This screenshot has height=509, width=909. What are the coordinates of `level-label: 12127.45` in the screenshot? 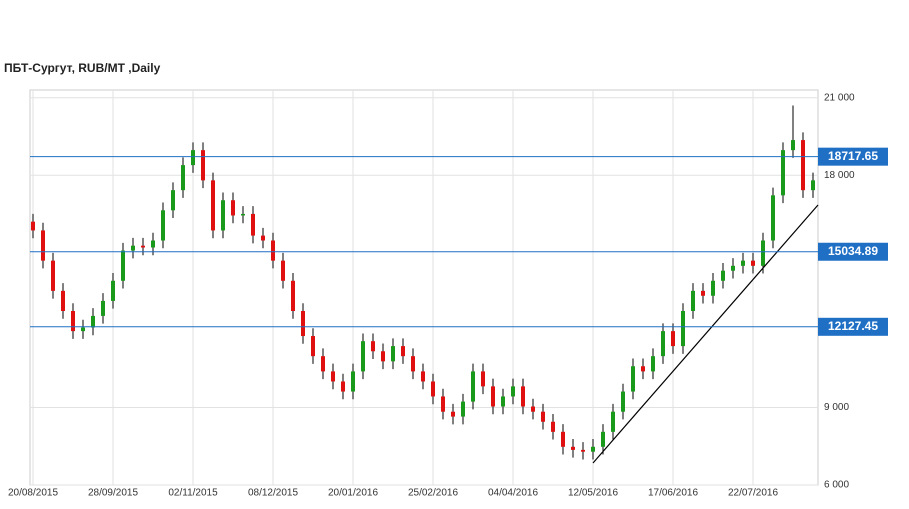 It's located at (853, 326).